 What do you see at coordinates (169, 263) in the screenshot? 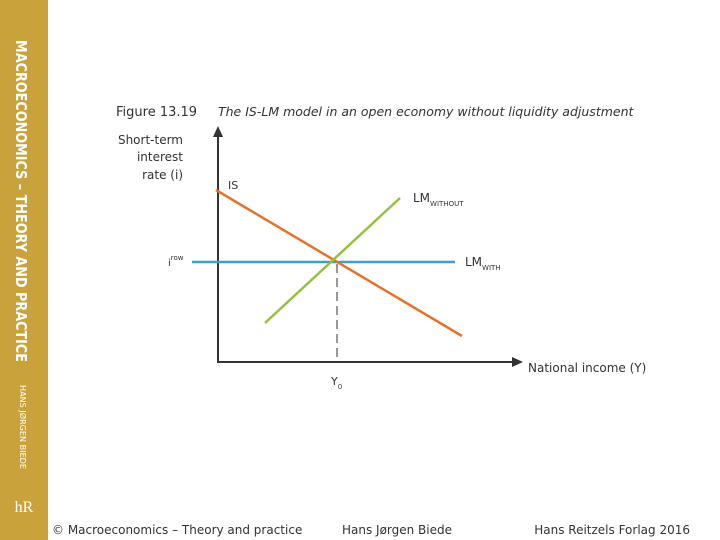
I see `label-main: i` at bounding box center [169, 263].